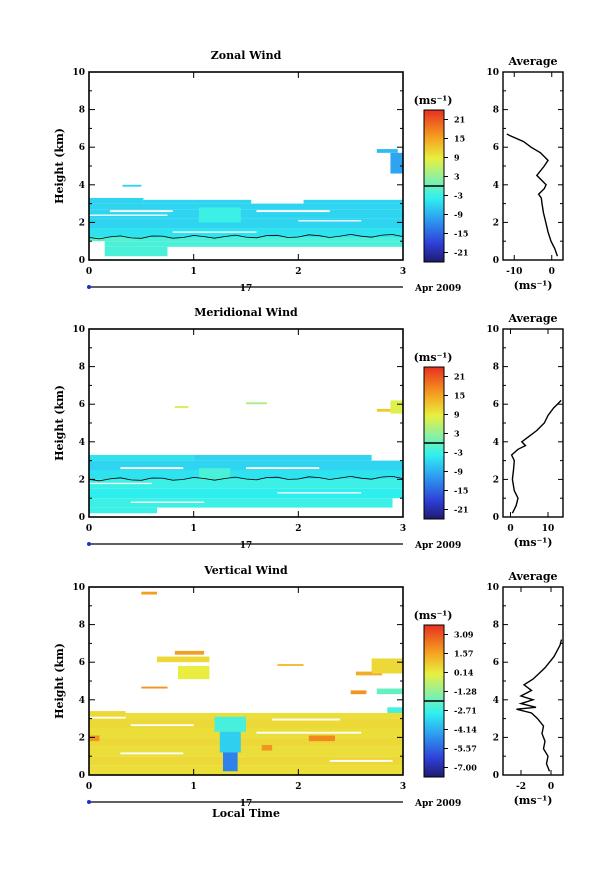  What do you see at coordinates (459, 377) in the screenshot?
I see `colorbar-tick-label: 21` at bounding box center [459, 377].